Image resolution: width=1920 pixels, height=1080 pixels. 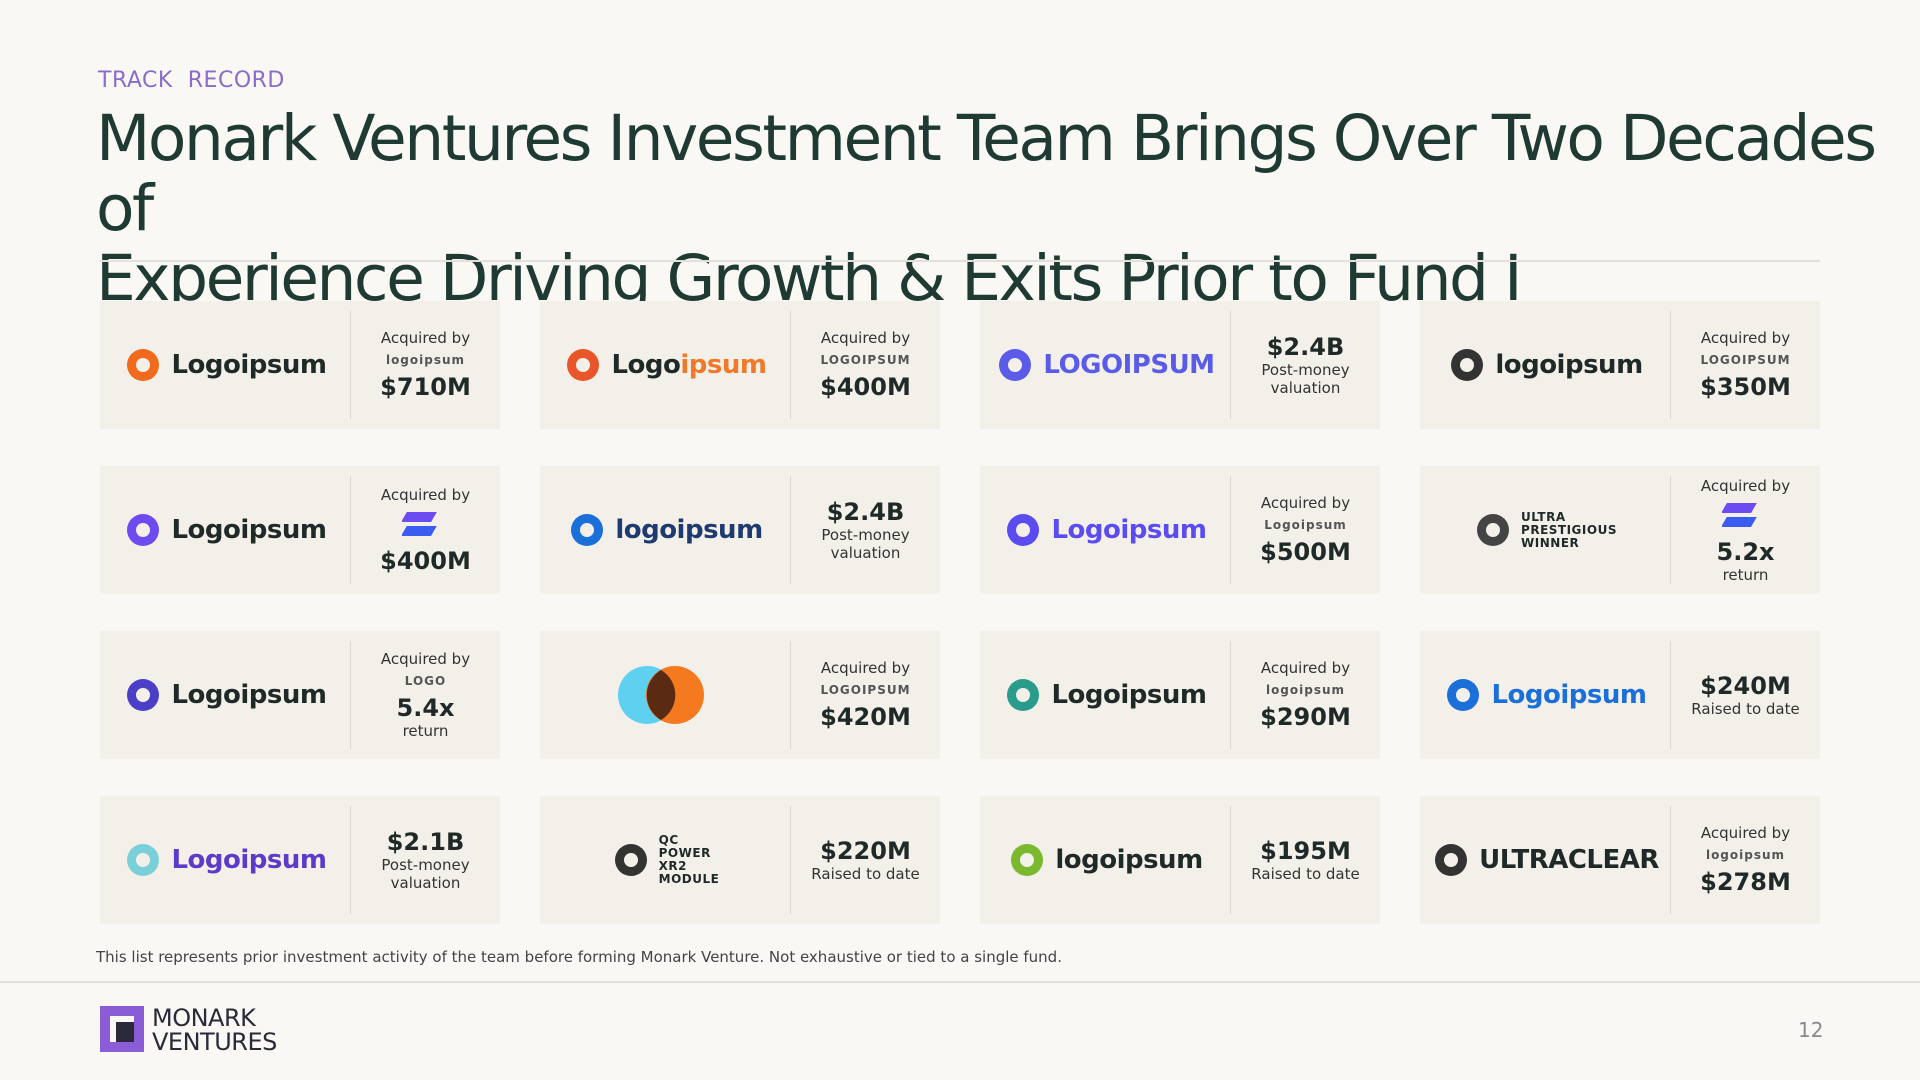 What do you see at coordinates (1745, 387) in the screenshot?
I see `deal-value: $350M` at bounding box center [1745, 387].